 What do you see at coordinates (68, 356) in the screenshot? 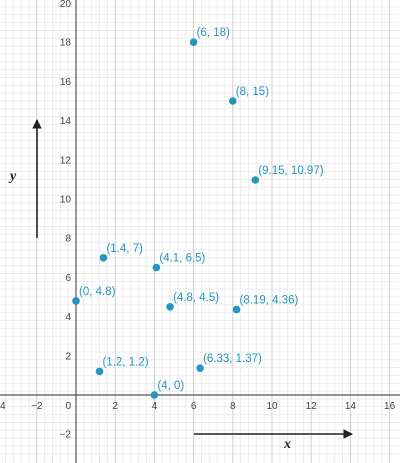
I see `y-tick-label: 2` at bounding box center [68, 356].